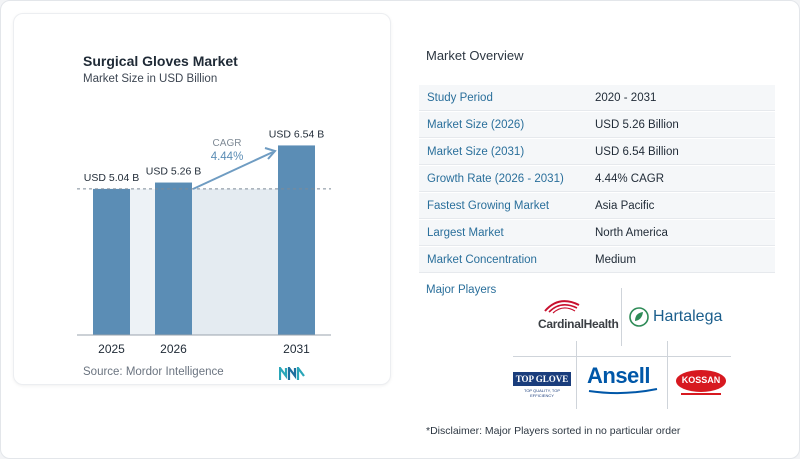 The height and width of the screenshot is (459, 800). Describe the element at coordinates (542, 379) in the screenshot. I see `top-glove-wordmark: TOP GLOVE` at that location.